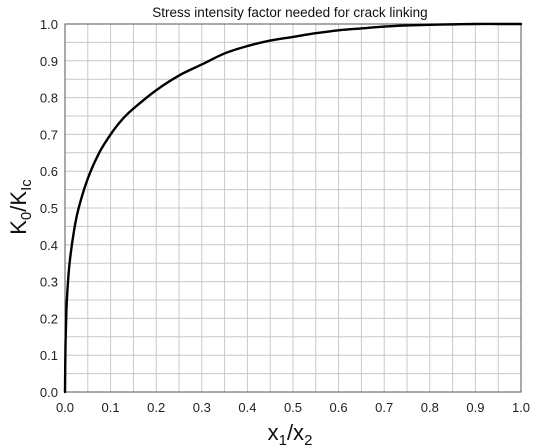 The image size is (536, 447). I want to click on y-tick-label: 0.2, so click(49, 318).